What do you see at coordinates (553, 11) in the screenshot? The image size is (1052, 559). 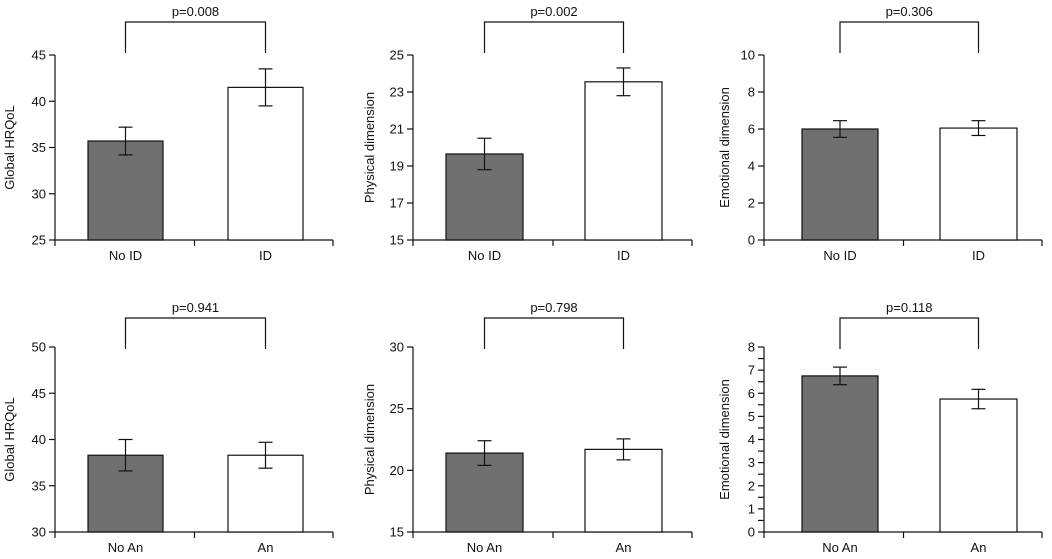 I see `p-value-label: p=0.002` at bounding box center [553, 11].